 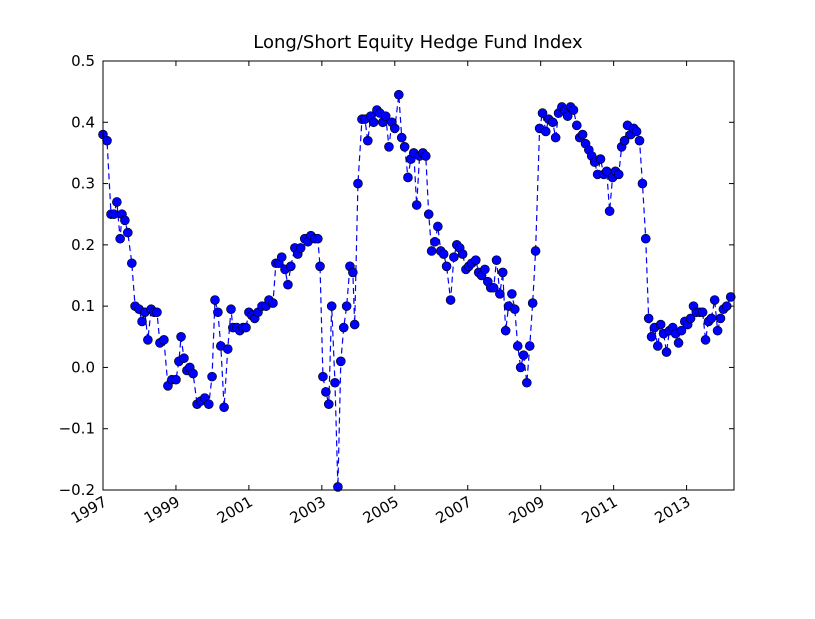 I want to click on y-tick-label: −0.1, so click(x=77, y=429).